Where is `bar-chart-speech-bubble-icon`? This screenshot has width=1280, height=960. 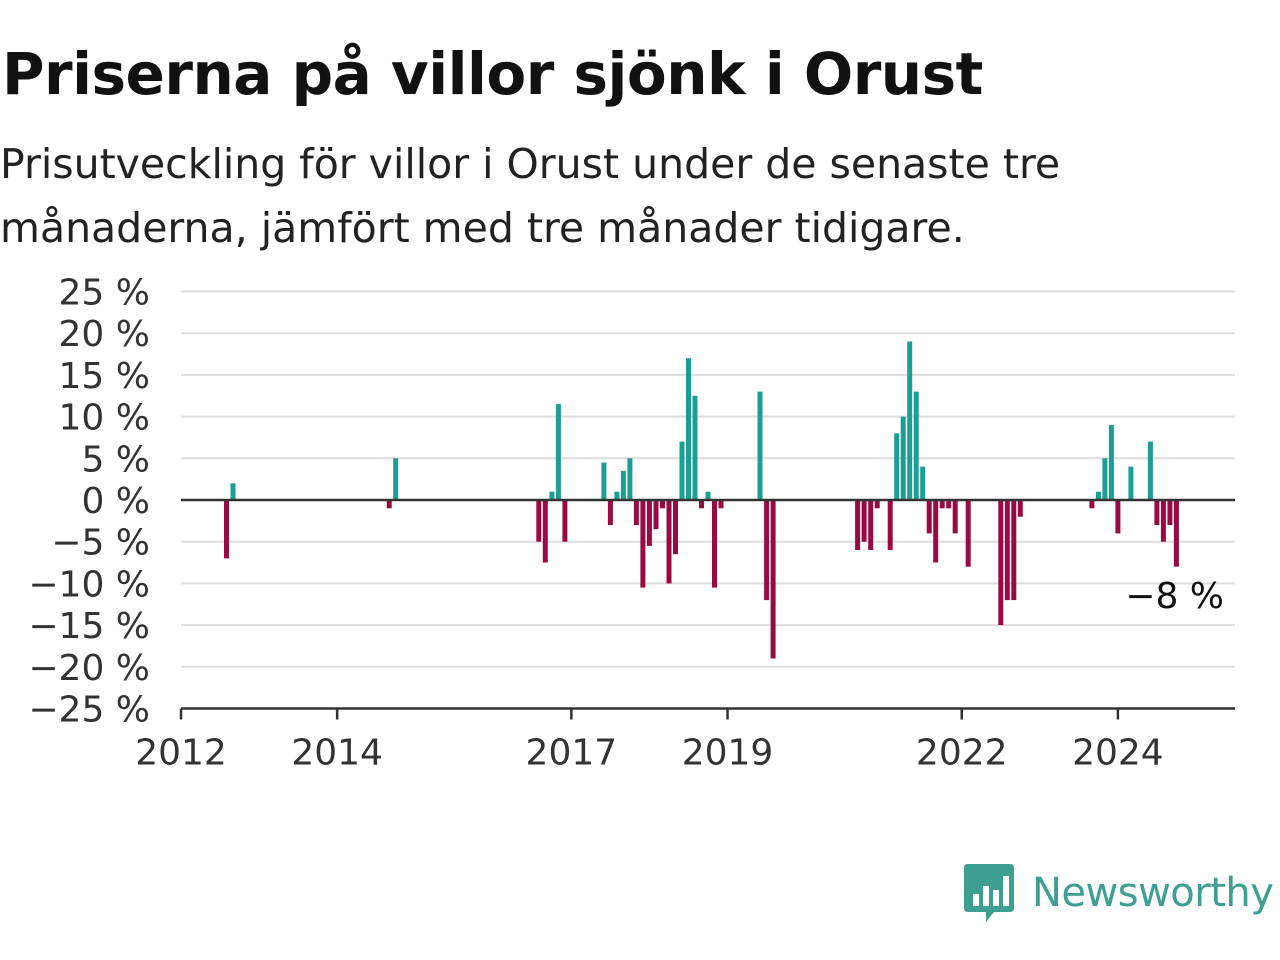 bar-chart-speech-bubble-icon is located at coordinates (989, 893).